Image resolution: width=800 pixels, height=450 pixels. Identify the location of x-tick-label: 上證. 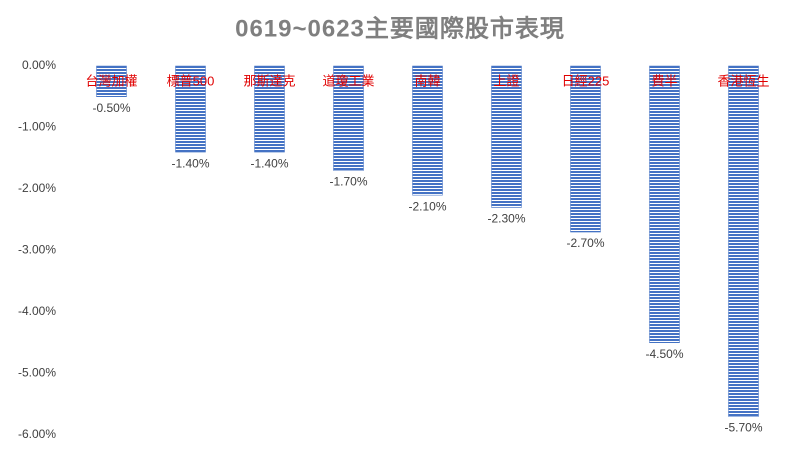
(506, 80).